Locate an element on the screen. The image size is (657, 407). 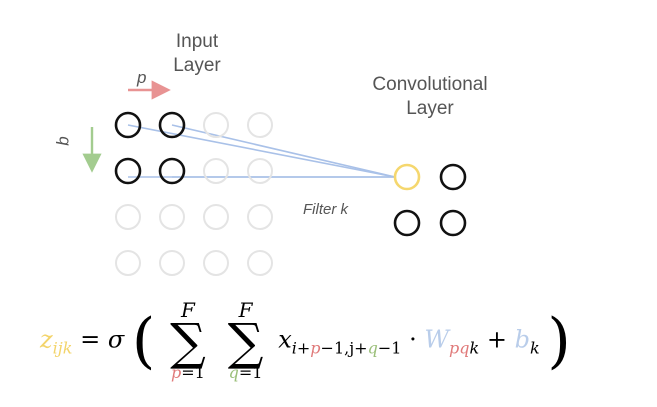
input-layer-label: Input Layer is located at coordinates (197, 54).